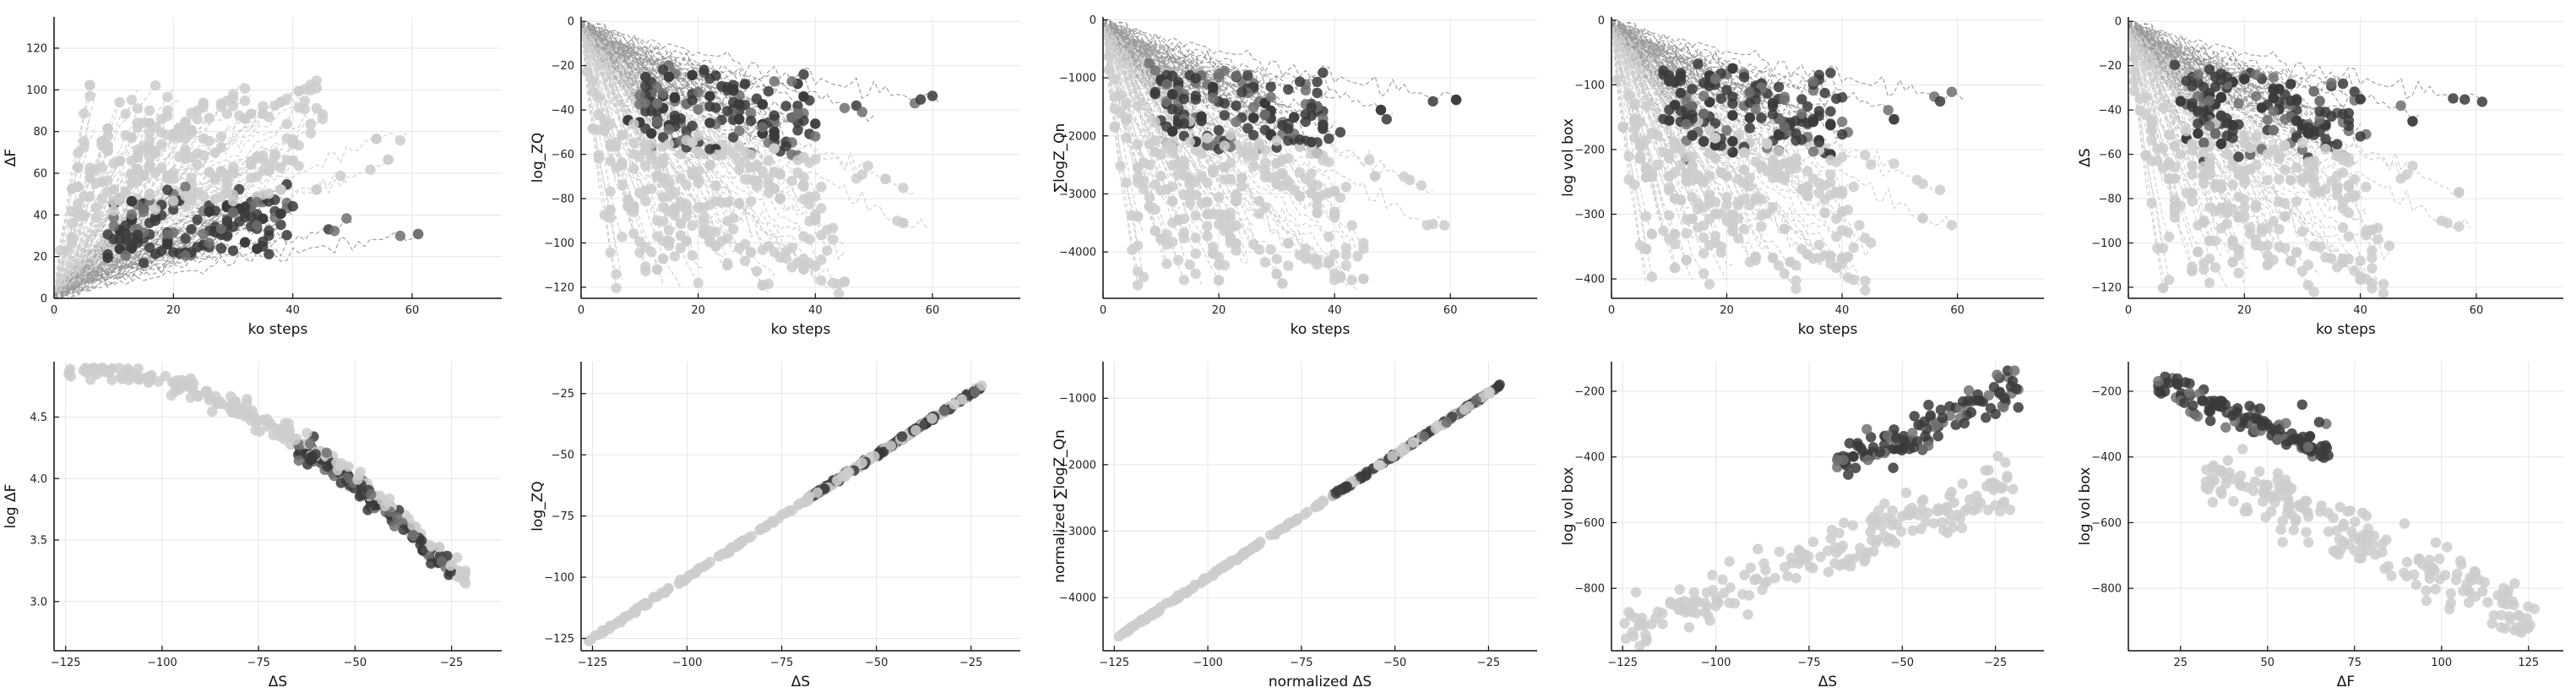  I want to click on x-tick-label: 60, so click(1957, 310).